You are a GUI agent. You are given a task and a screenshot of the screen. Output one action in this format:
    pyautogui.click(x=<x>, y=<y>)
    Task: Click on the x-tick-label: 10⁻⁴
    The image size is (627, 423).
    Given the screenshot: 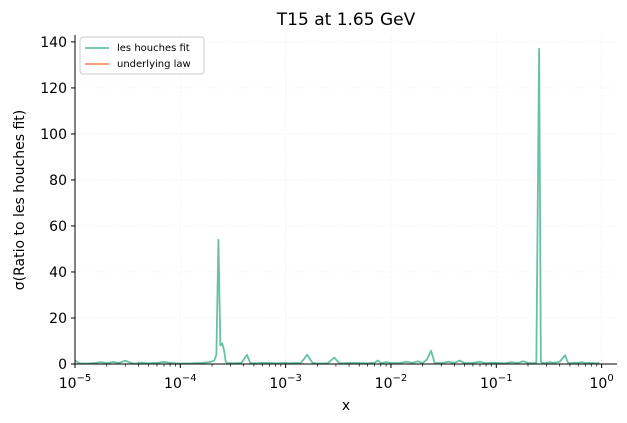 What is the action you would take?
    pyautogui.click(x=180, y=382)
    